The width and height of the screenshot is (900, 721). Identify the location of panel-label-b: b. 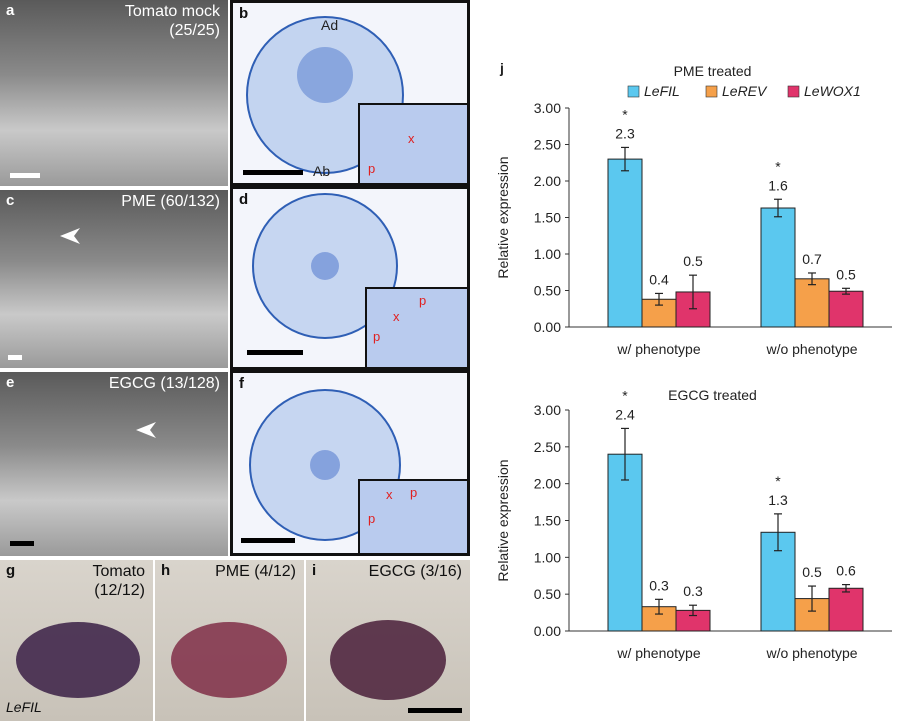
(244, 13).